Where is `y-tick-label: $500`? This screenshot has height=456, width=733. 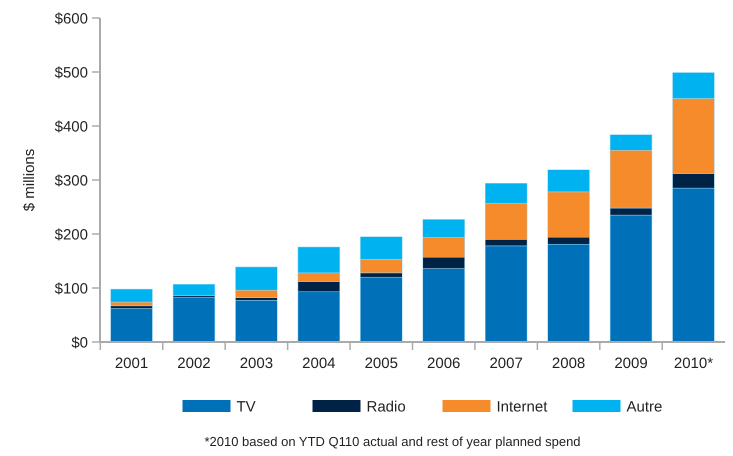 y-tick-label: $500 is located at coordinates (71, 73).